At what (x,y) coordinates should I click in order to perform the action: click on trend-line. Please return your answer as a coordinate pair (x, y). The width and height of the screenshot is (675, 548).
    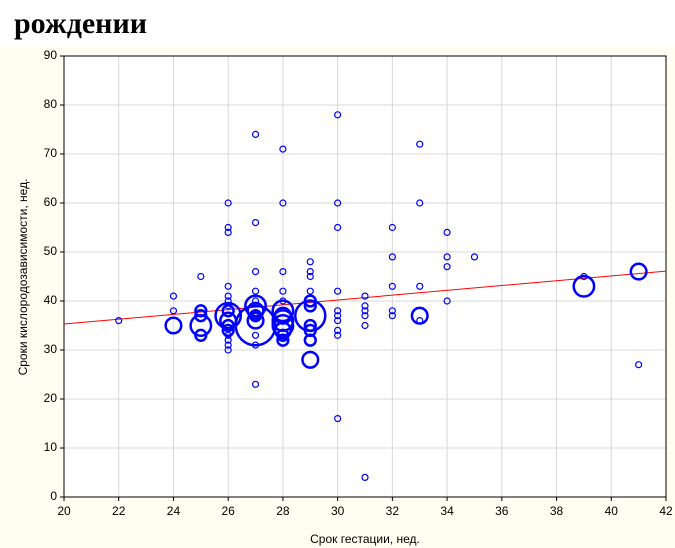
    Looking at the image, I should click on (365, 297).